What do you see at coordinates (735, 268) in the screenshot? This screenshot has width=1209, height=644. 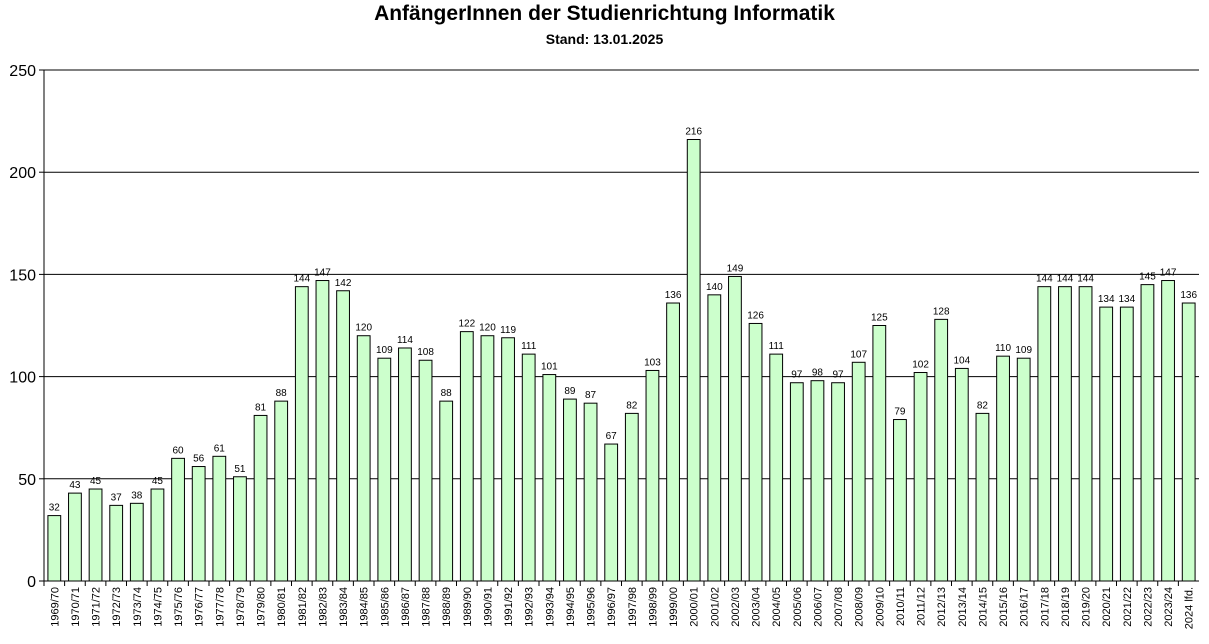 I see `data-label: 149` at bounding box center [735, 268].